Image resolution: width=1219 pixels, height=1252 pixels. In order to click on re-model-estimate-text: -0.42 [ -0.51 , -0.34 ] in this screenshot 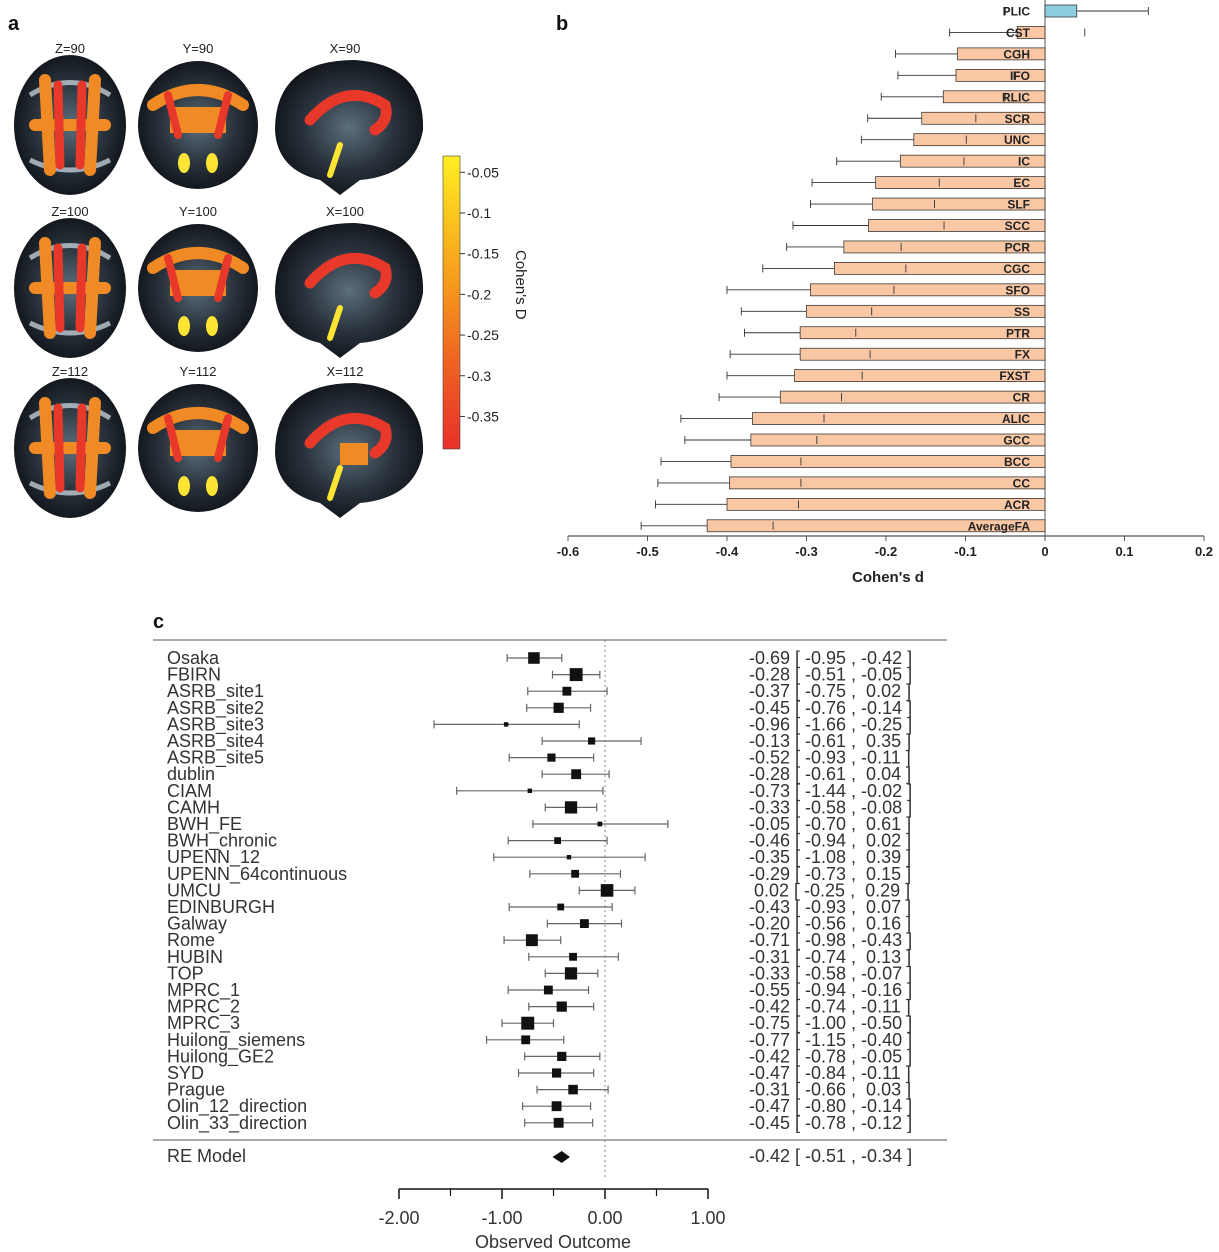, I will do `click(830, 1156)`.